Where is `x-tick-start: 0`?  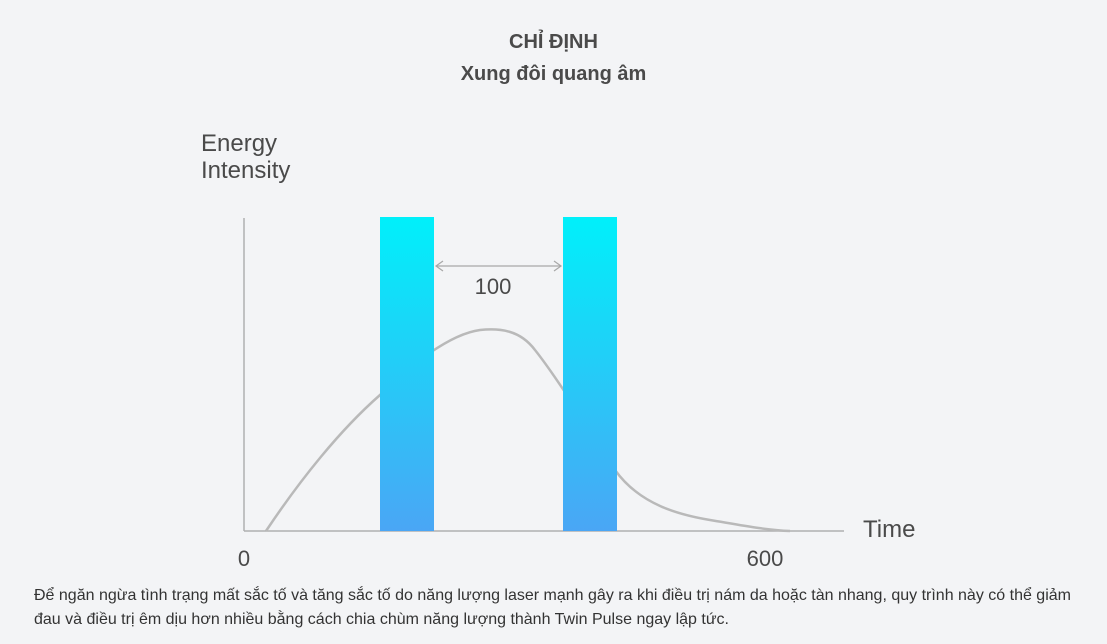 x-tick-start: 0 is located at coordinates (244, 558).